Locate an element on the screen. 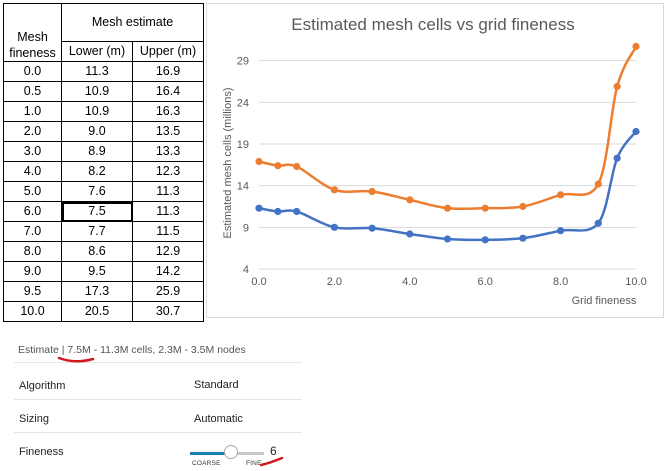 Image resolution: width=664 pixels, height=471 pixels. cell-upper: 13.3 is located at coordinates (168, 151).